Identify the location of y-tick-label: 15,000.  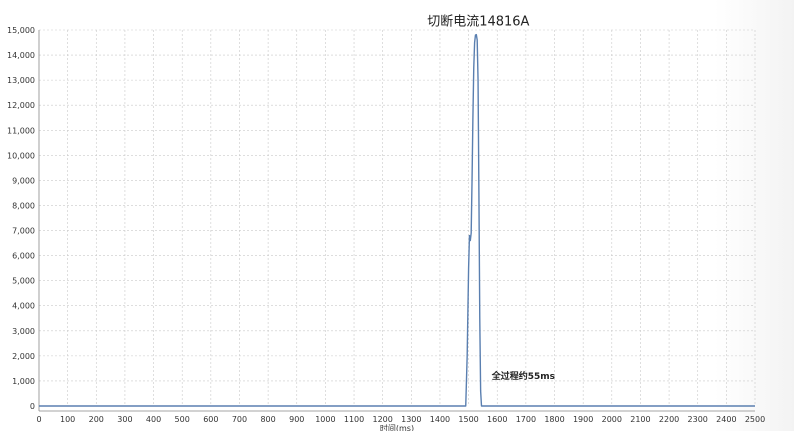
(21, 30).